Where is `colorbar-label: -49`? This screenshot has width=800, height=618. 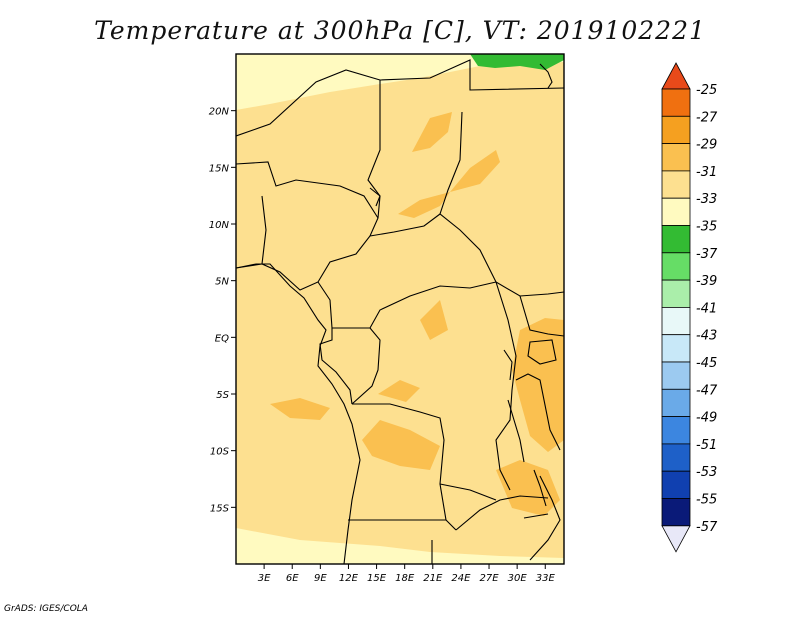 colorbar-label: -49 is located at coordinates (706, 418).